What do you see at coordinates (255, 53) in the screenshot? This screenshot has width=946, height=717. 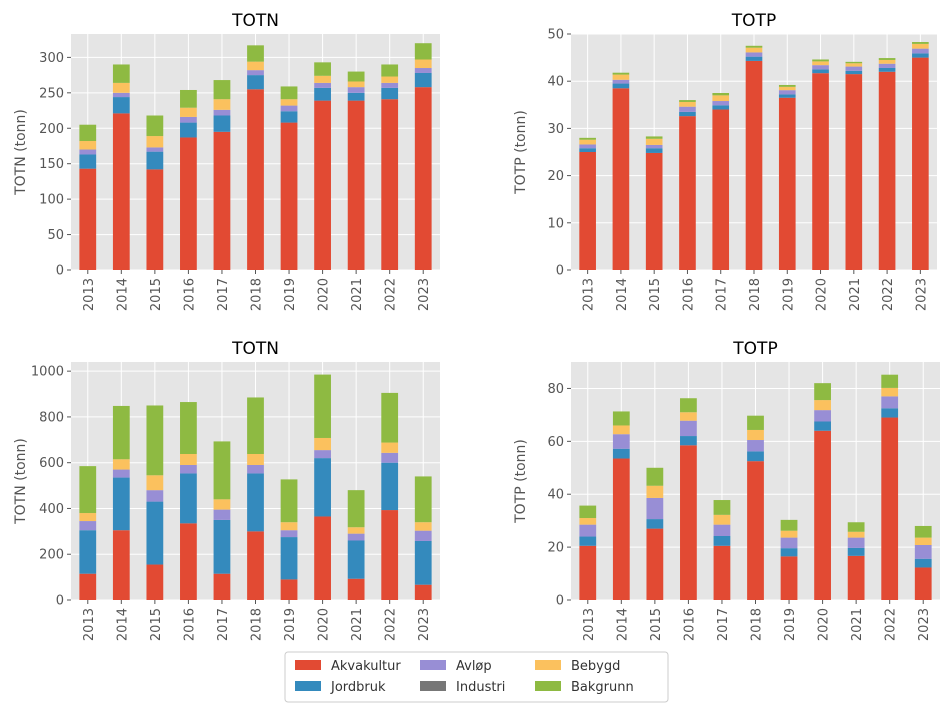 I see `bar-bakgrunn-2018` at bounding box center [255, 53].